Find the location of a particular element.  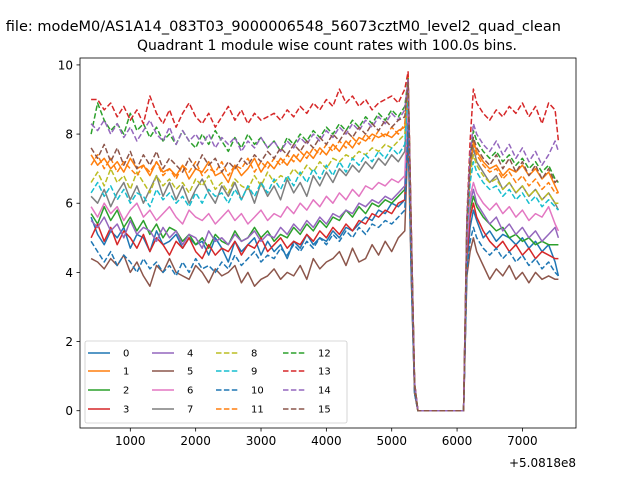

x-tick-label: 4000 is located at coordinates (326, 441).